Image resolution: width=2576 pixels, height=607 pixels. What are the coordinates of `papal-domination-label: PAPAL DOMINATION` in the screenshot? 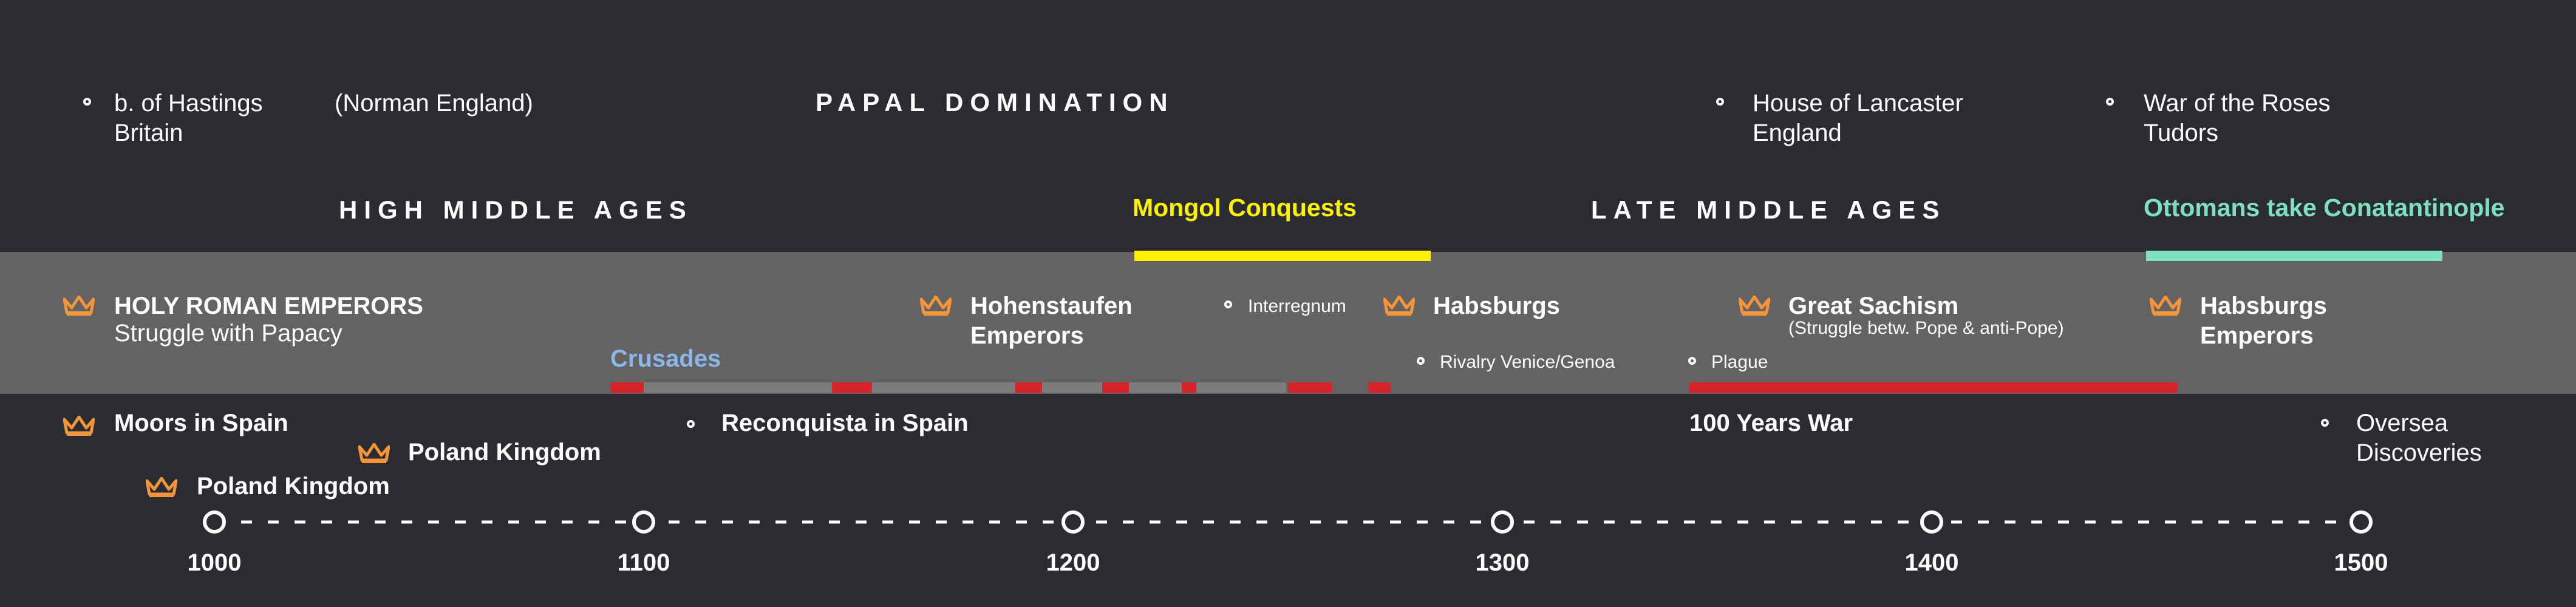 It's located at (995, 102).